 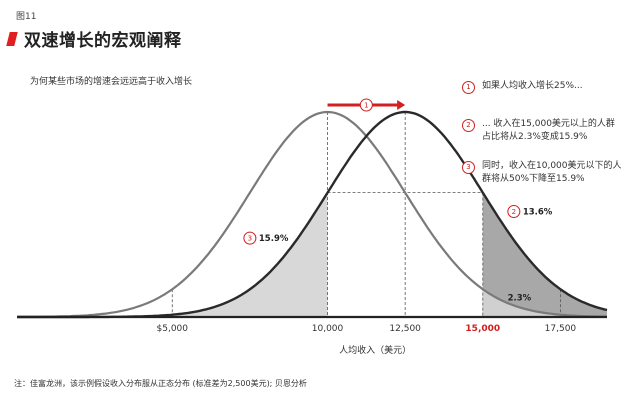 What do you see at coordinates (274, 239) in the screenshot?
I see `annotation-value-1: 15.9%` at bounding box center [274, 239].